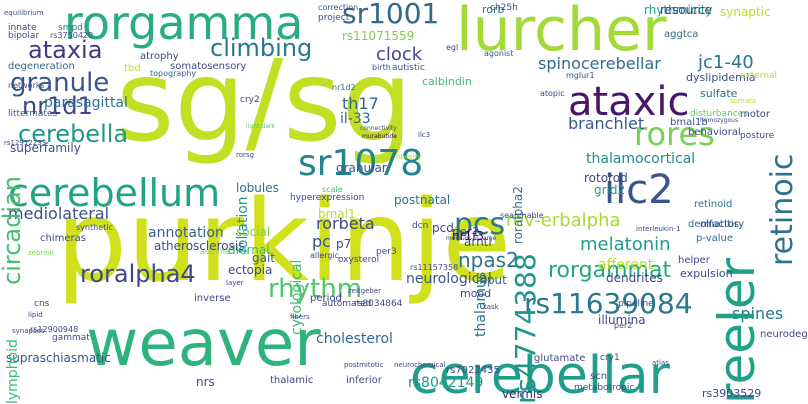  What do you see at coordinates (745, 12) in the screenshot?
I see `word-small: synaptic` at bounding box center [745, 12].